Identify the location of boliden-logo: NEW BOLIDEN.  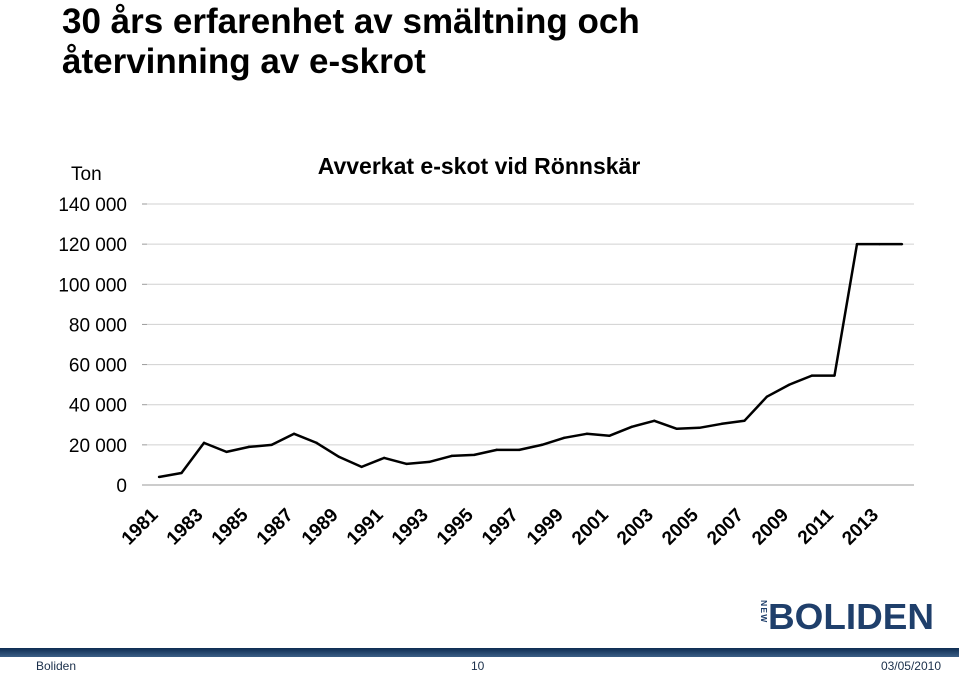
(844, 614).